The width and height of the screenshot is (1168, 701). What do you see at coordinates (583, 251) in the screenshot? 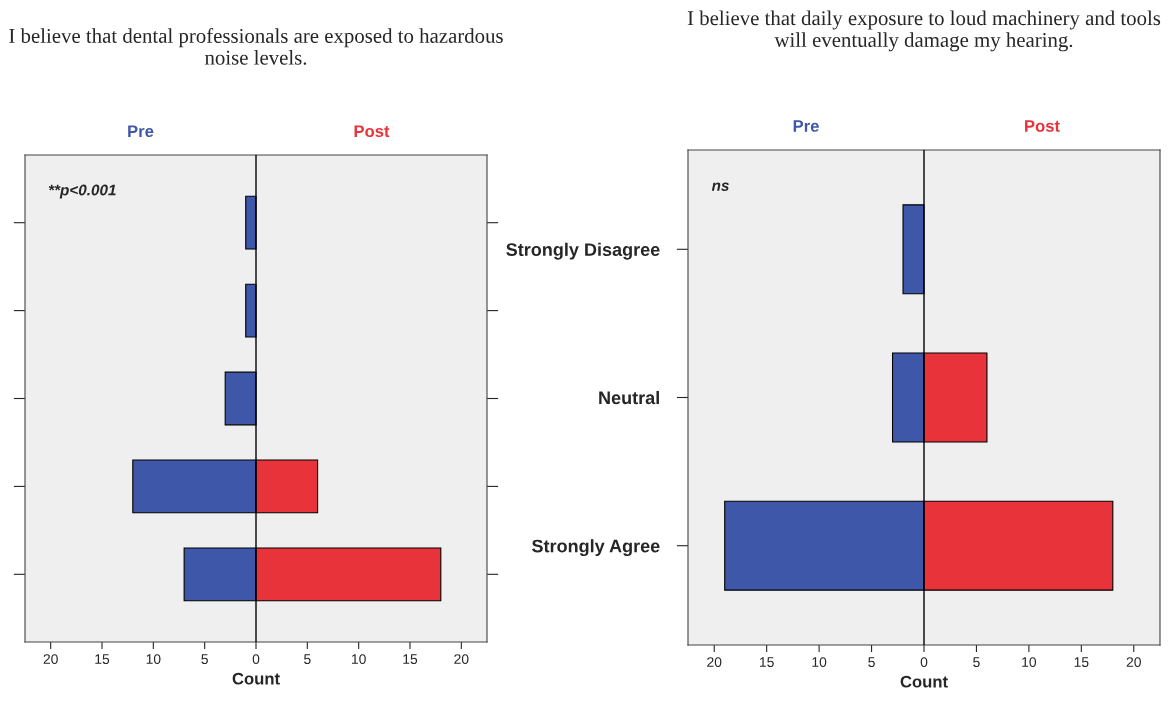
I see `y-tick-label: Strongly Disagree` at bounding box center [583, 251].